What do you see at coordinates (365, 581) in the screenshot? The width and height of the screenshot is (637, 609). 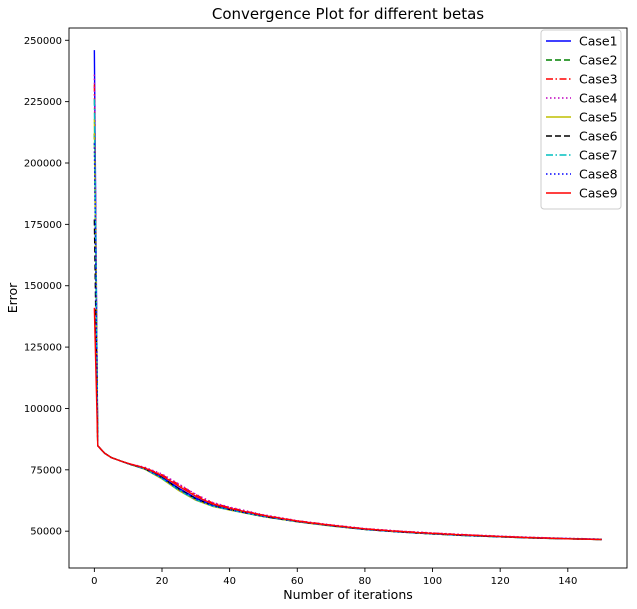 I see `x-tick-label: 80` at bounding box center [365, 581].